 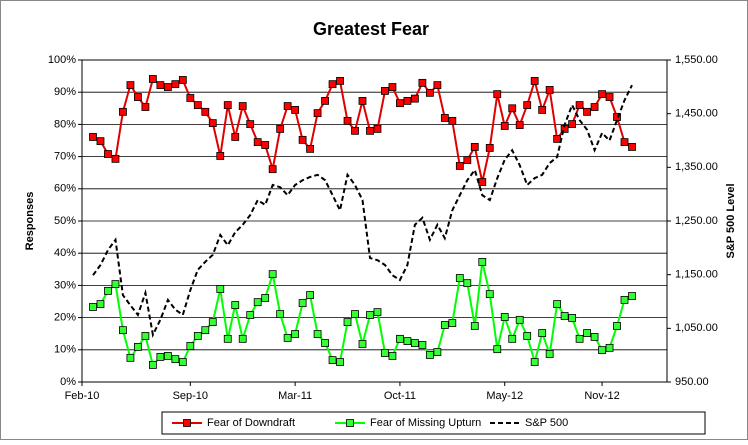 I want to click on y2-axis-title: S&P 500 Level, so click(x=731, y=220).